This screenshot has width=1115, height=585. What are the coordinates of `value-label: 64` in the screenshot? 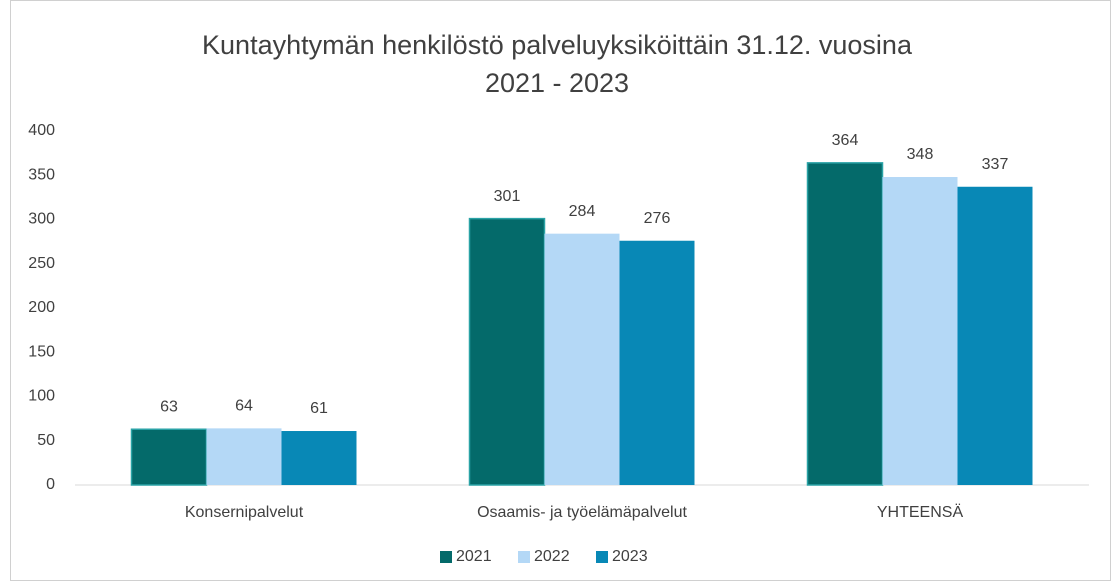 It's located at (244, 406).